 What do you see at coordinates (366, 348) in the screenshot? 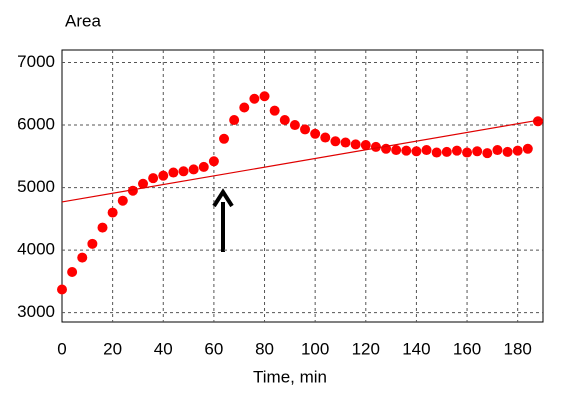
I see `x-tick-label: 120` at bounding box center [366, 348].